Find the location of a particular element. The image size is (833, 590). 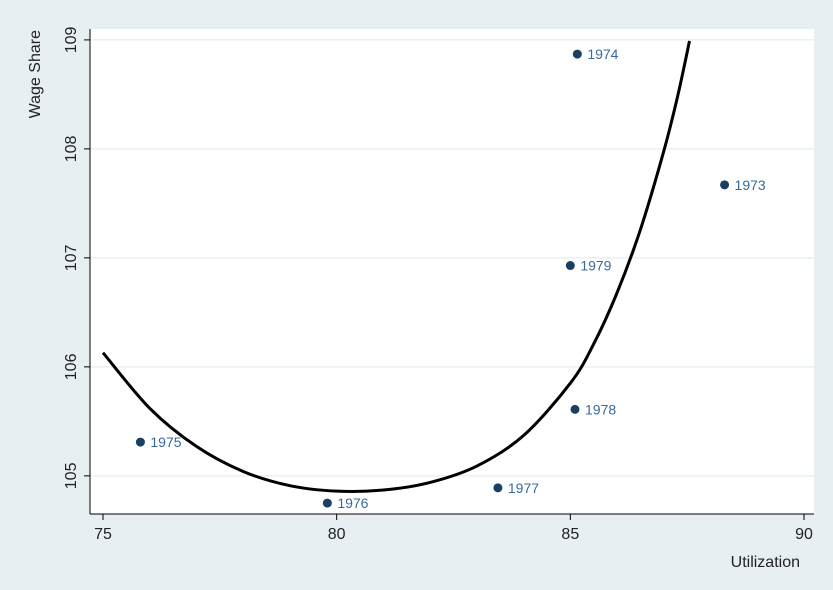

y-tick-label: 105 is located at coordinates (71, 475).